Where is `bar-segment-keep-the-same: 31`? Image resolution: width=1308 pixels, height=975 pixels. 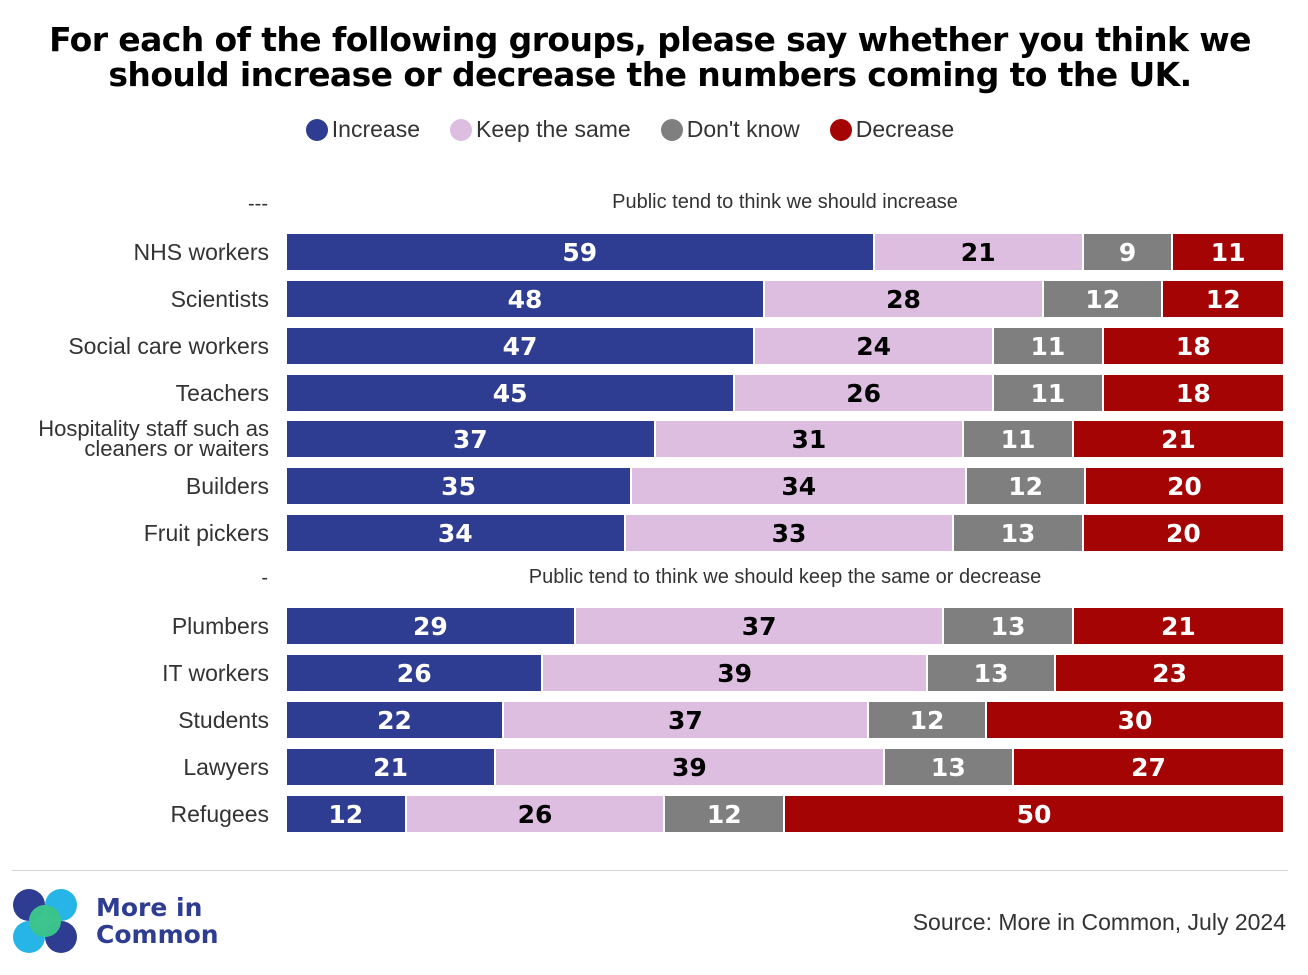
bar-segment-keep-the-same: 31 is located at coordinates (810, 439).